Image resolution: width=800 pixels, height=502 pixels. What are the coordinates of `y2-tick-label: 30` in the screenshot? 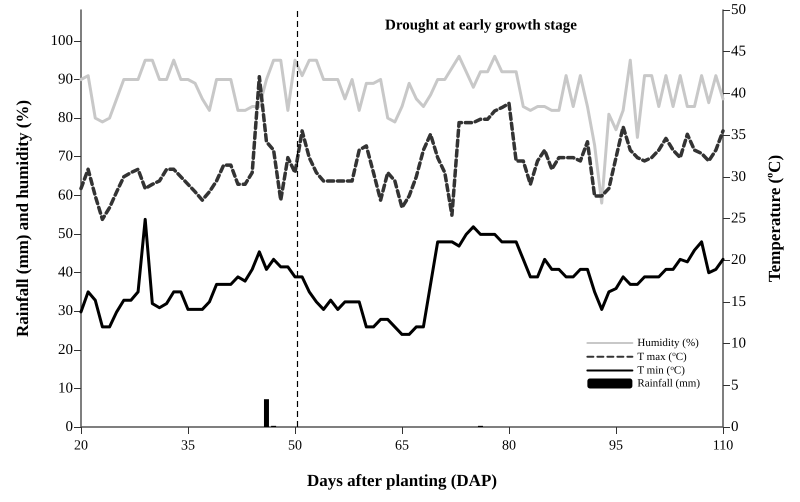 It's located at (738, 176).